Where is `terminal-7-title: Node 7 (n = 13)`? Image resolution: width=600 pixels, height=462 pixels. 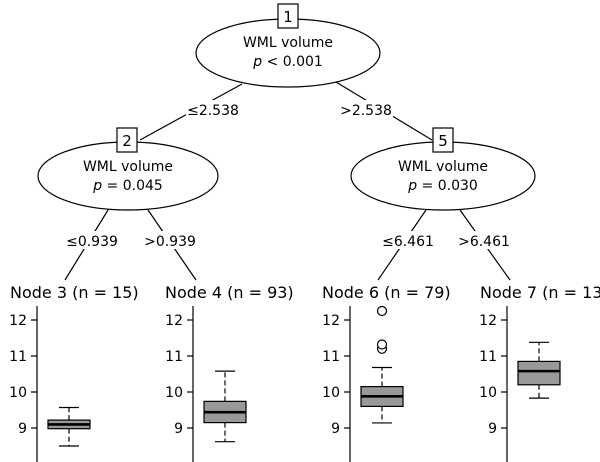 terminal-7-title: Node 7 (n = 13) is located at coordinates (540, 292).